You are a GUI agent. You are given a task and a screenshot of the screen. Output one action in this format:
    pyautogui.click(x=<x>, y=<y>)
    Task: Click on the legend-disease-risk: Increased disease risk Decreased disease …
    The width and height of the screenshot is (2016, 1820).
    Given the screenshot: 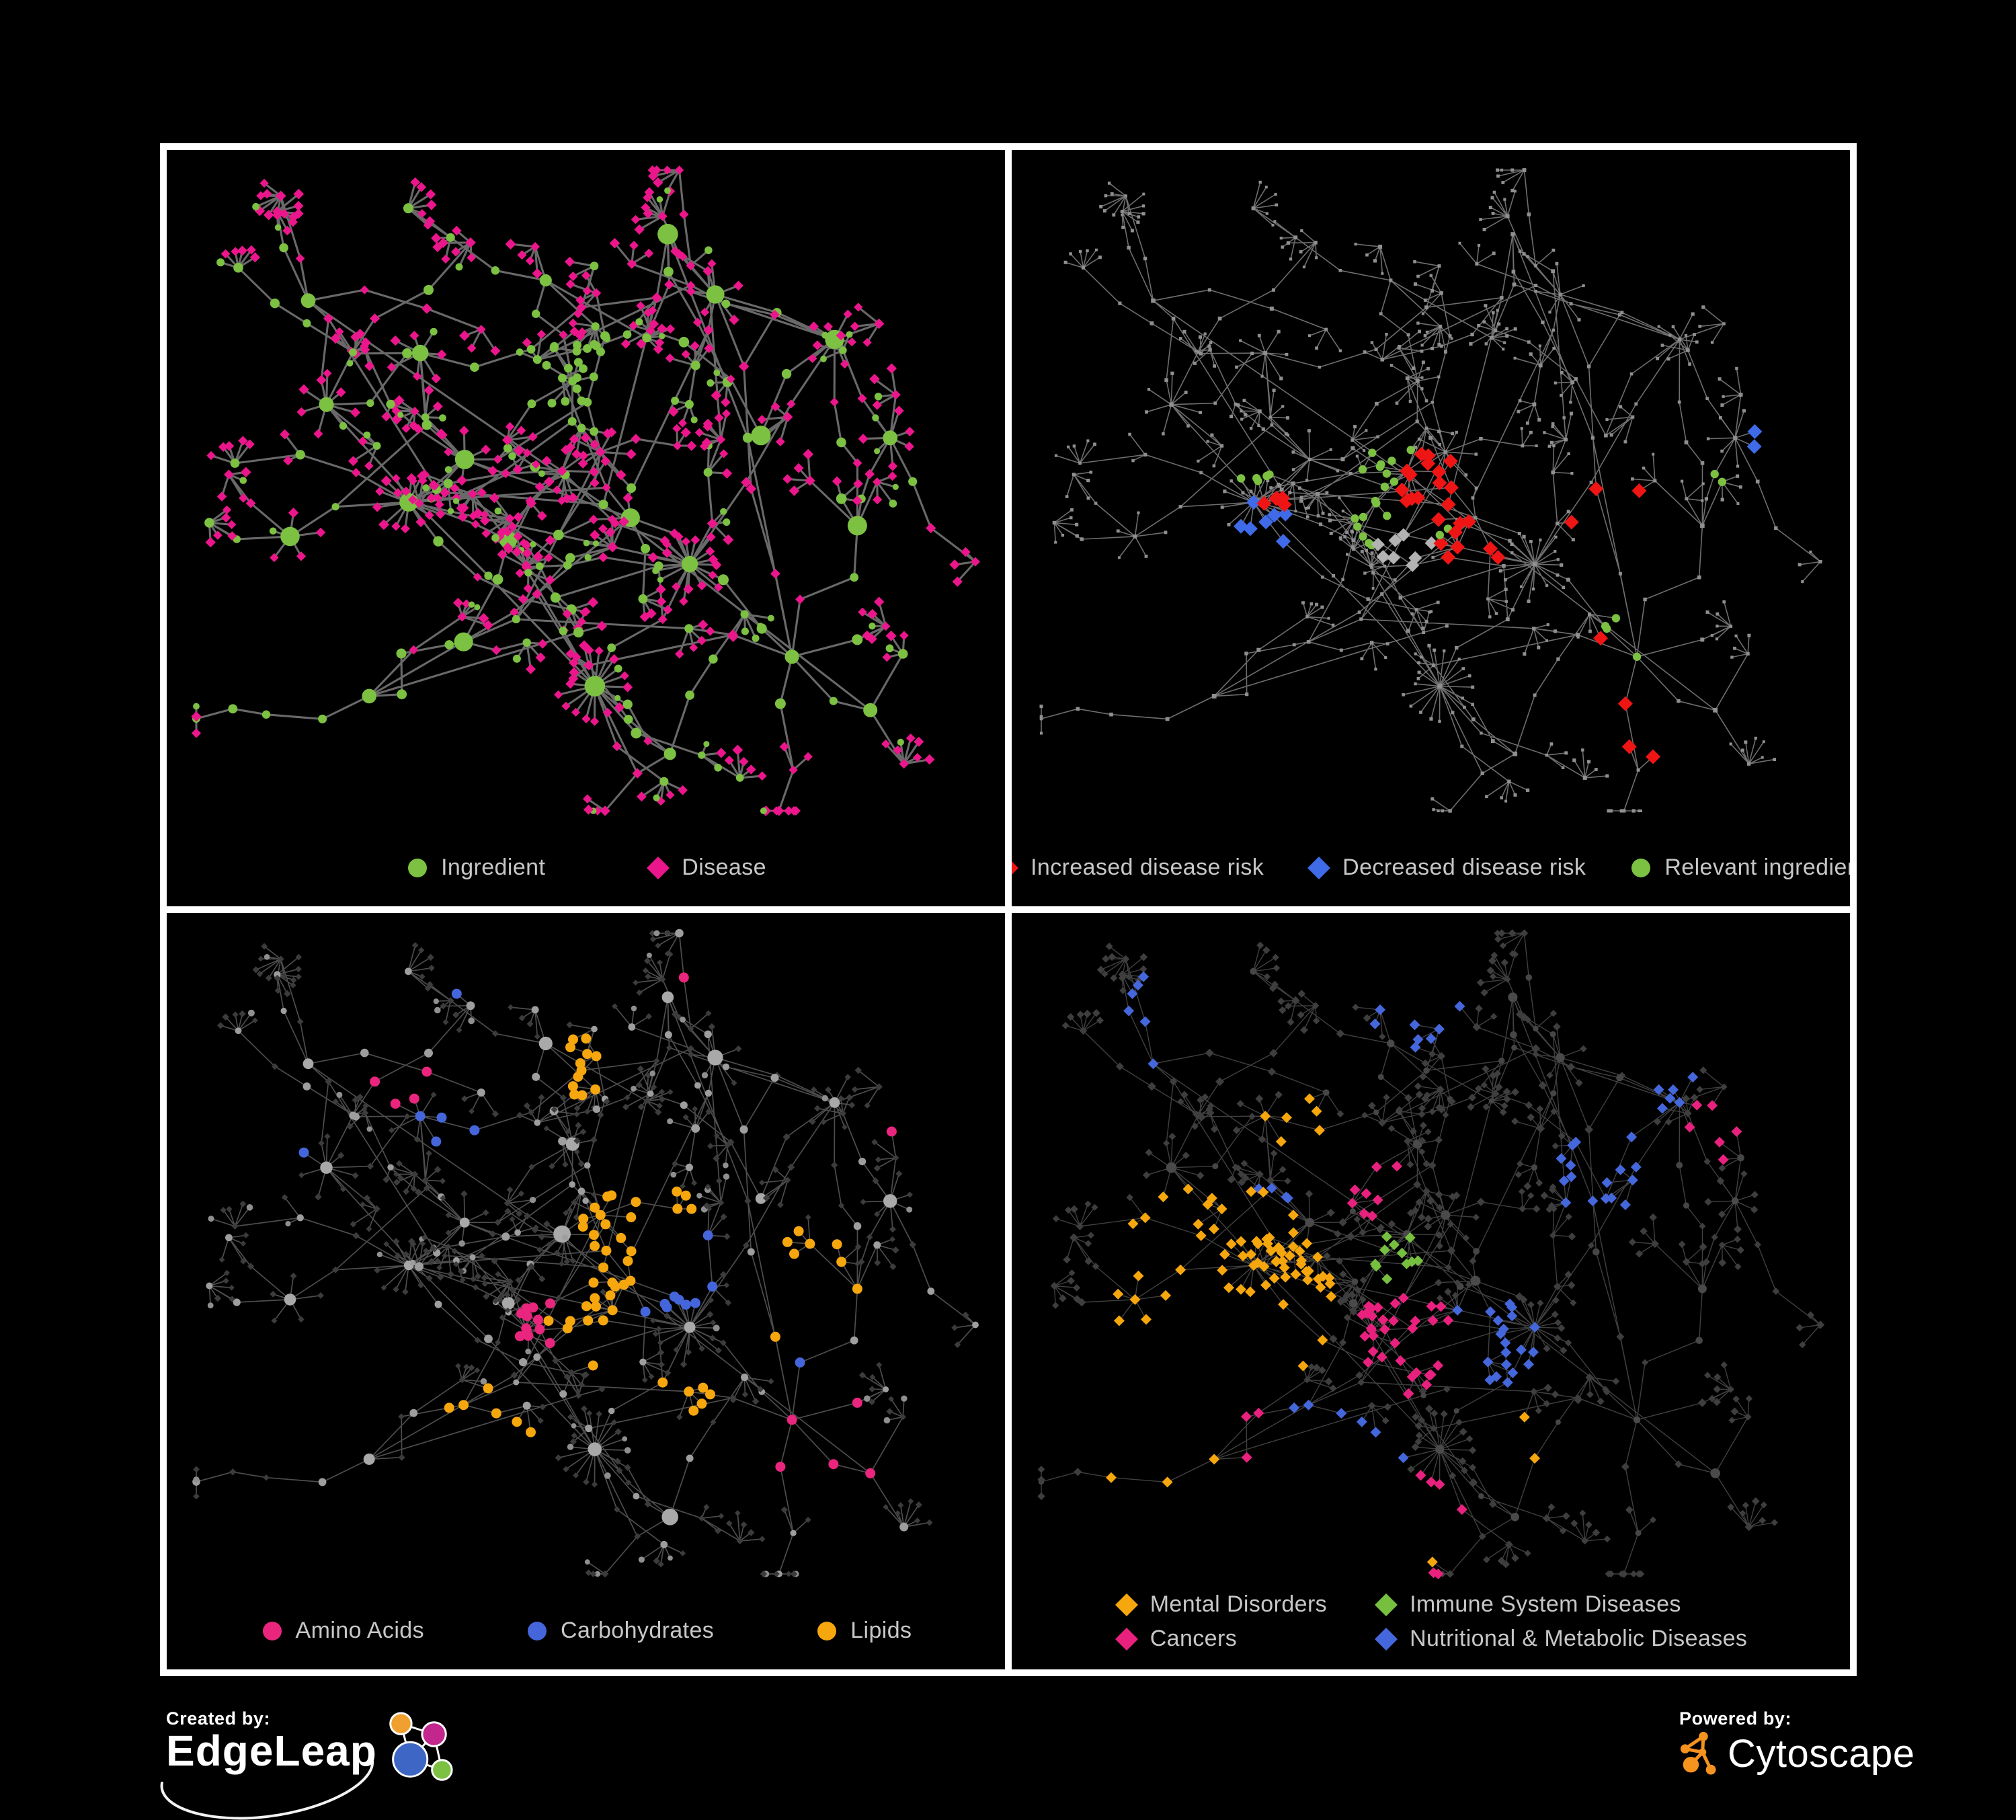 What is the action you would take?
    pyautogui.click(x=1431, y=868)
    